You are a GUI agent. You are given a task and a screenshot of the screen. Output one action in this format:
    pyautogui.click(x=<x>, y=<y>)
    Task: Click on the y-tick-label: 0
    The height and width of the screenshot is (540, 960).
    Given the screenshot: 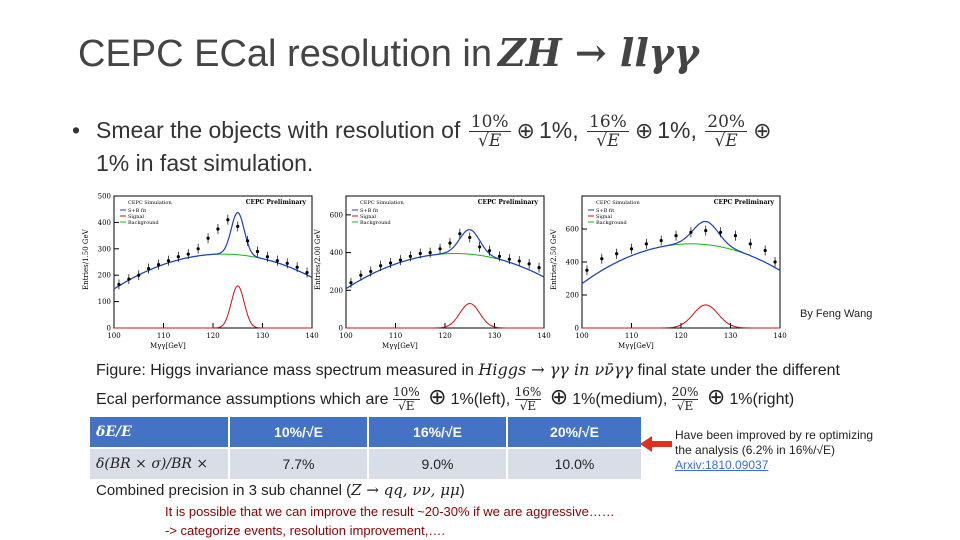 What is the action you would take?
    pyautogui.click(x=341, y=329)
    